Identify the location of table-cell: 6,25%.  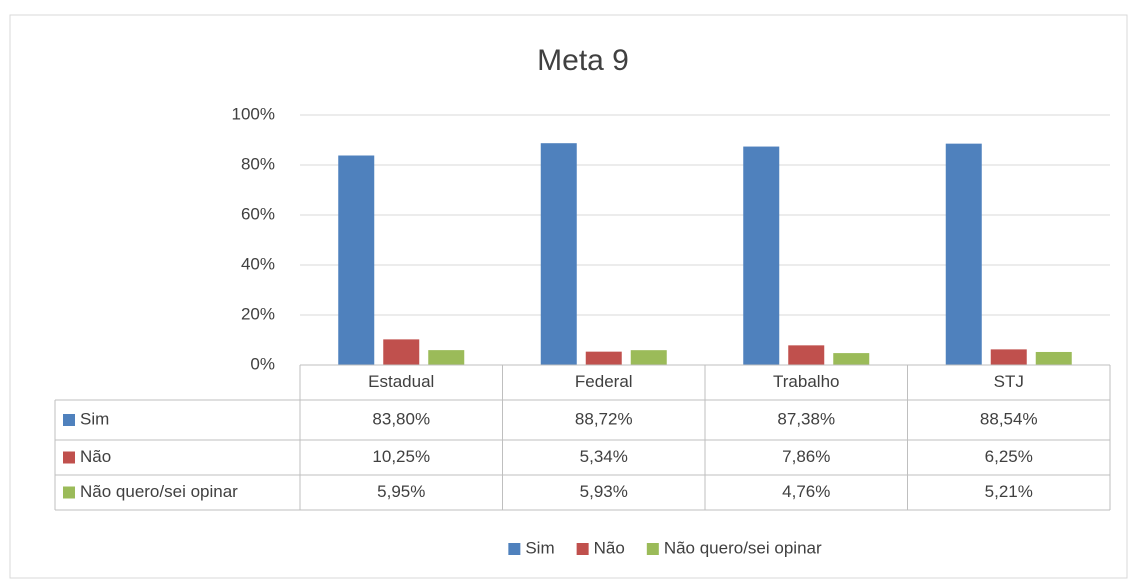
(1009, 456).